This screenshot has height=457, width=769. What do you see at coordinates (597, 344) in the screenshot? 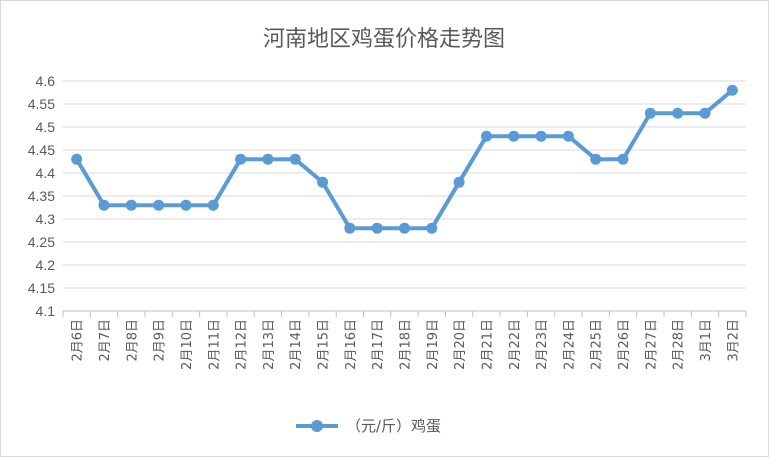
I see `x-tick-label: 2月25日` at bounding box center [597, 344].